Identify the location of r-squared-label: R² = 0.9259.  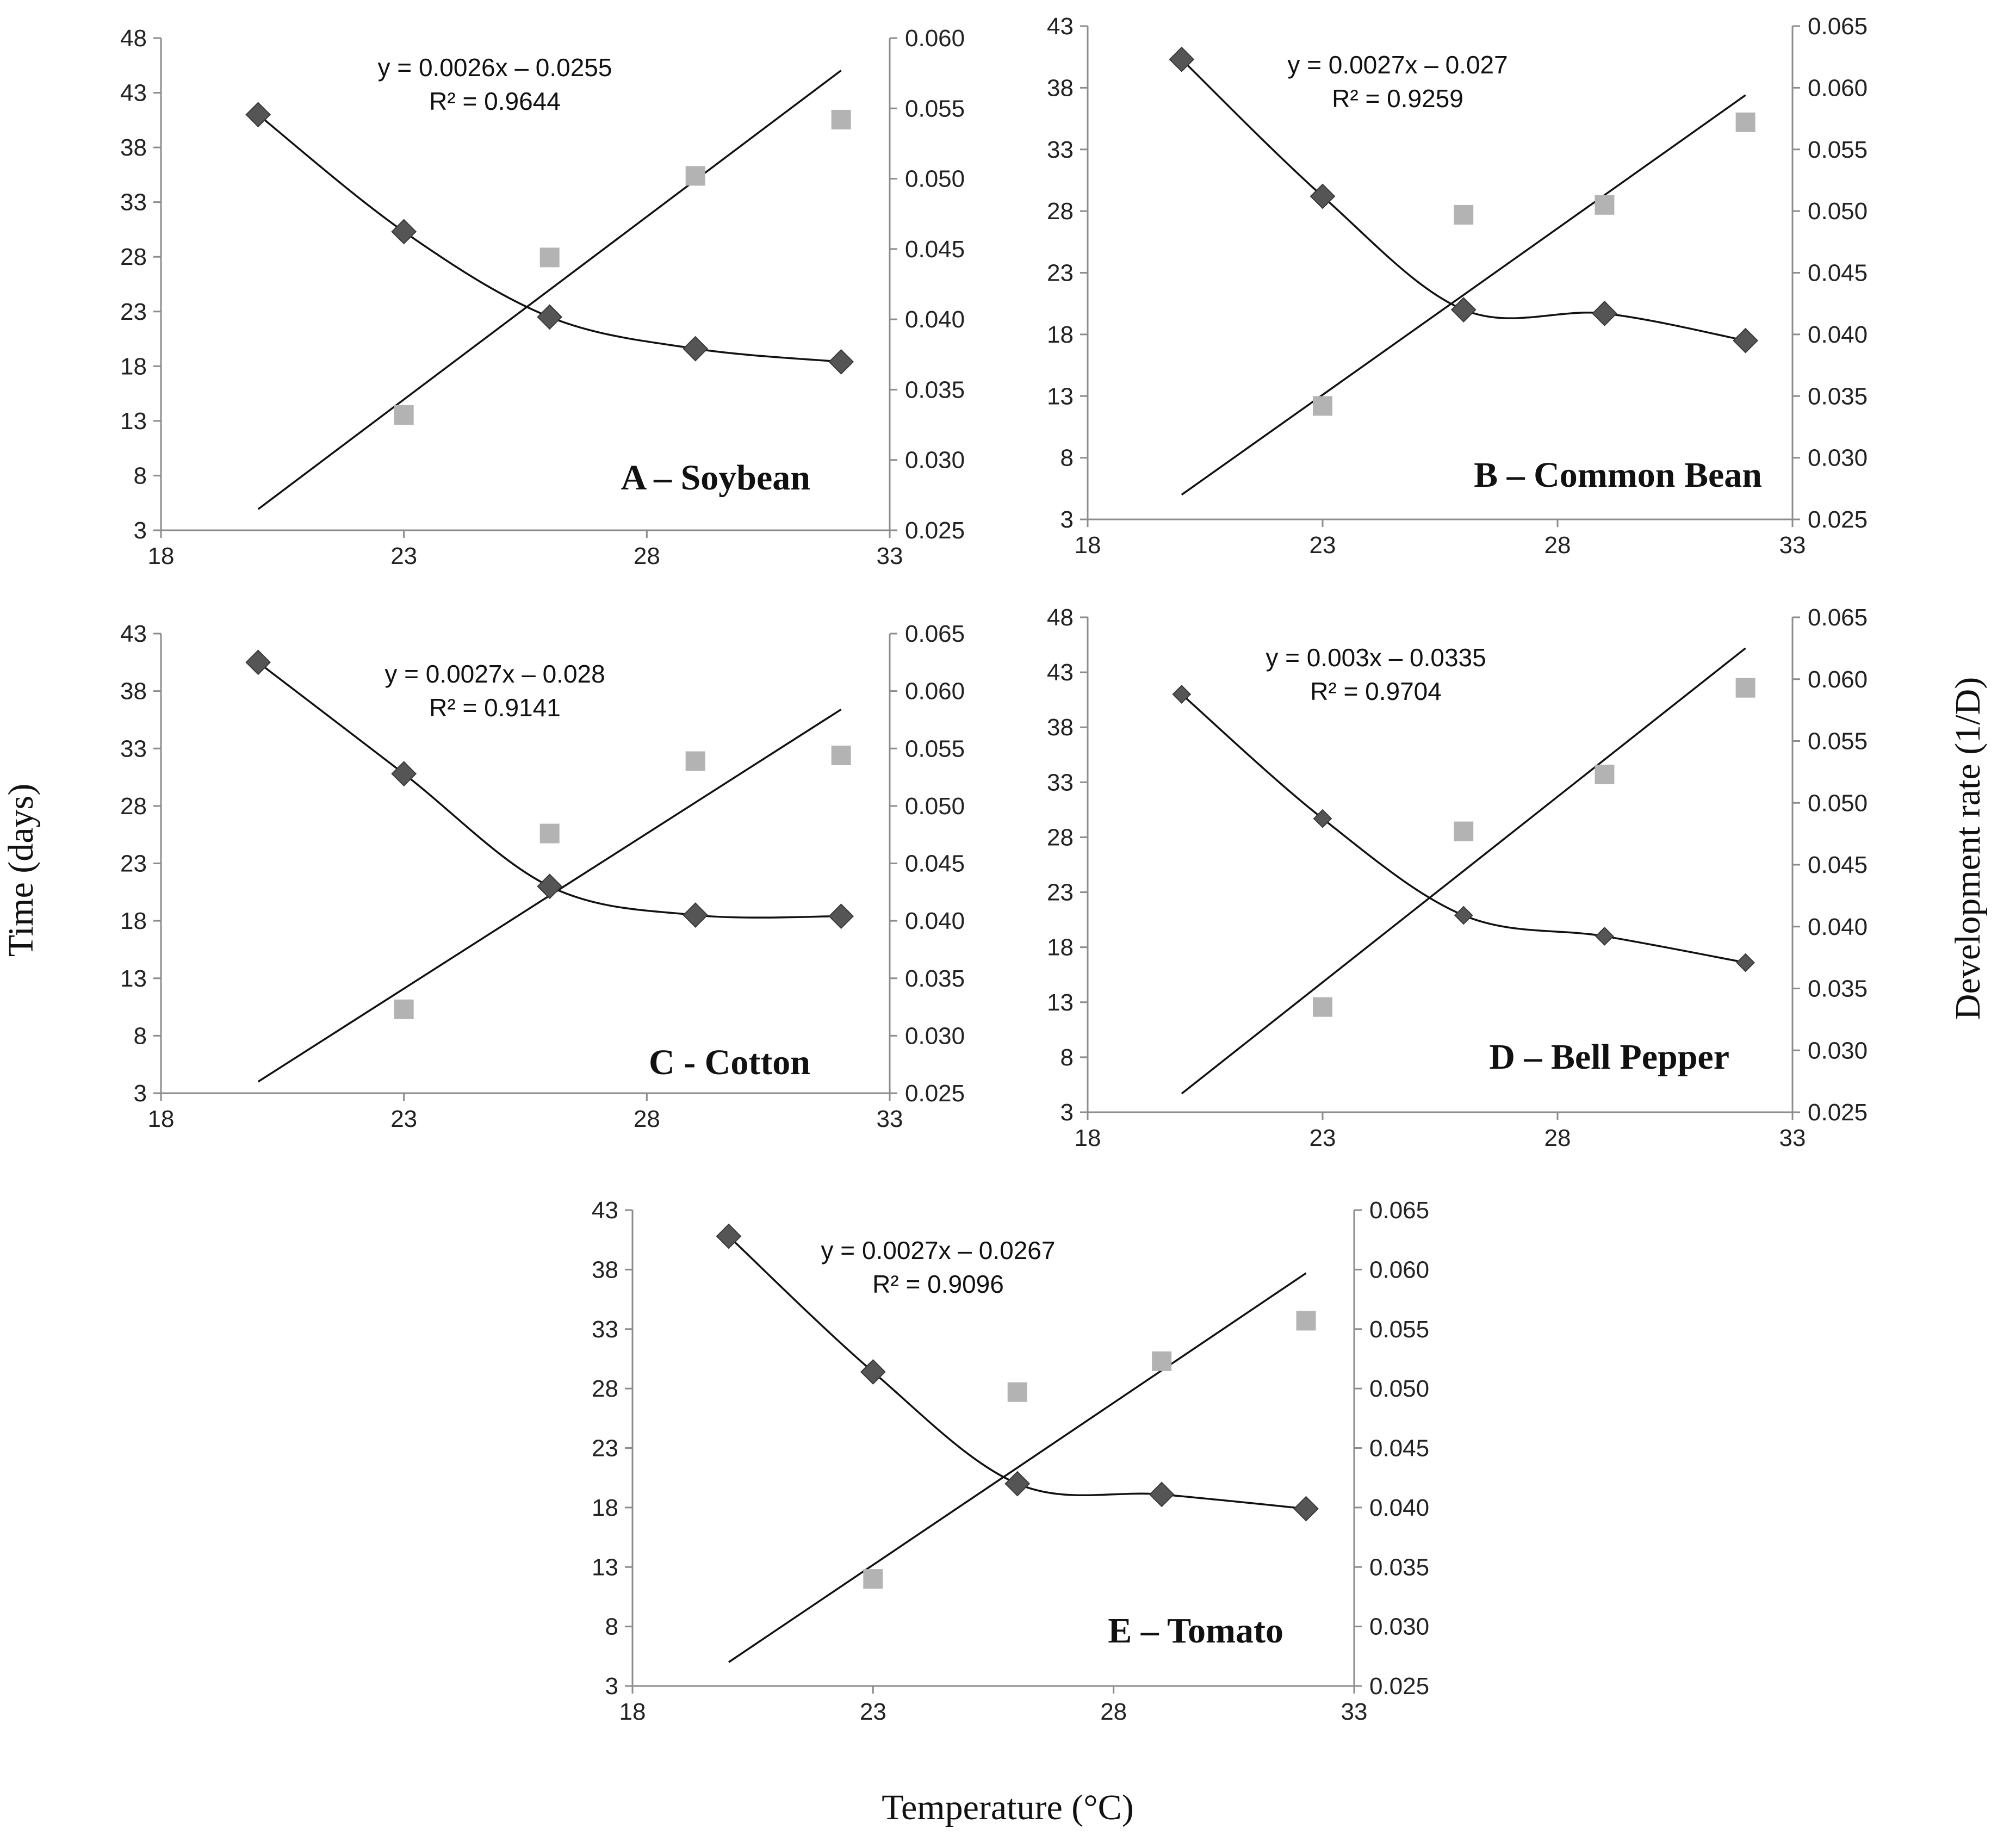
(1397, 98).